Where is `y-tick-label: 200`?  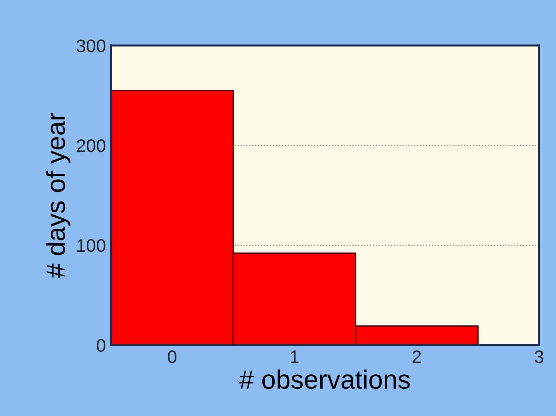 y-tick-label: 200 is located at coordinates (91, 146).